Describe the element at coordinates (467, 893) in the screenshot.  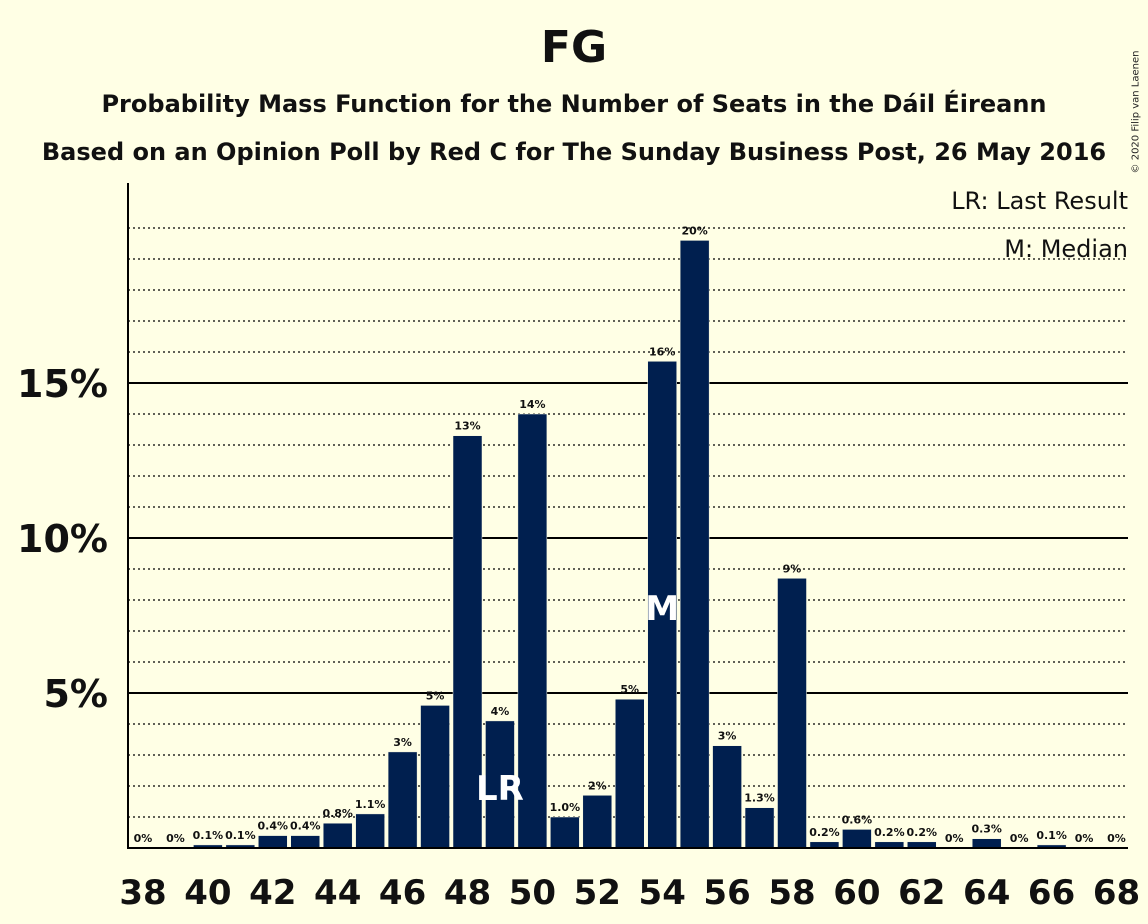
I see `x-tick-label: 48` at that location.